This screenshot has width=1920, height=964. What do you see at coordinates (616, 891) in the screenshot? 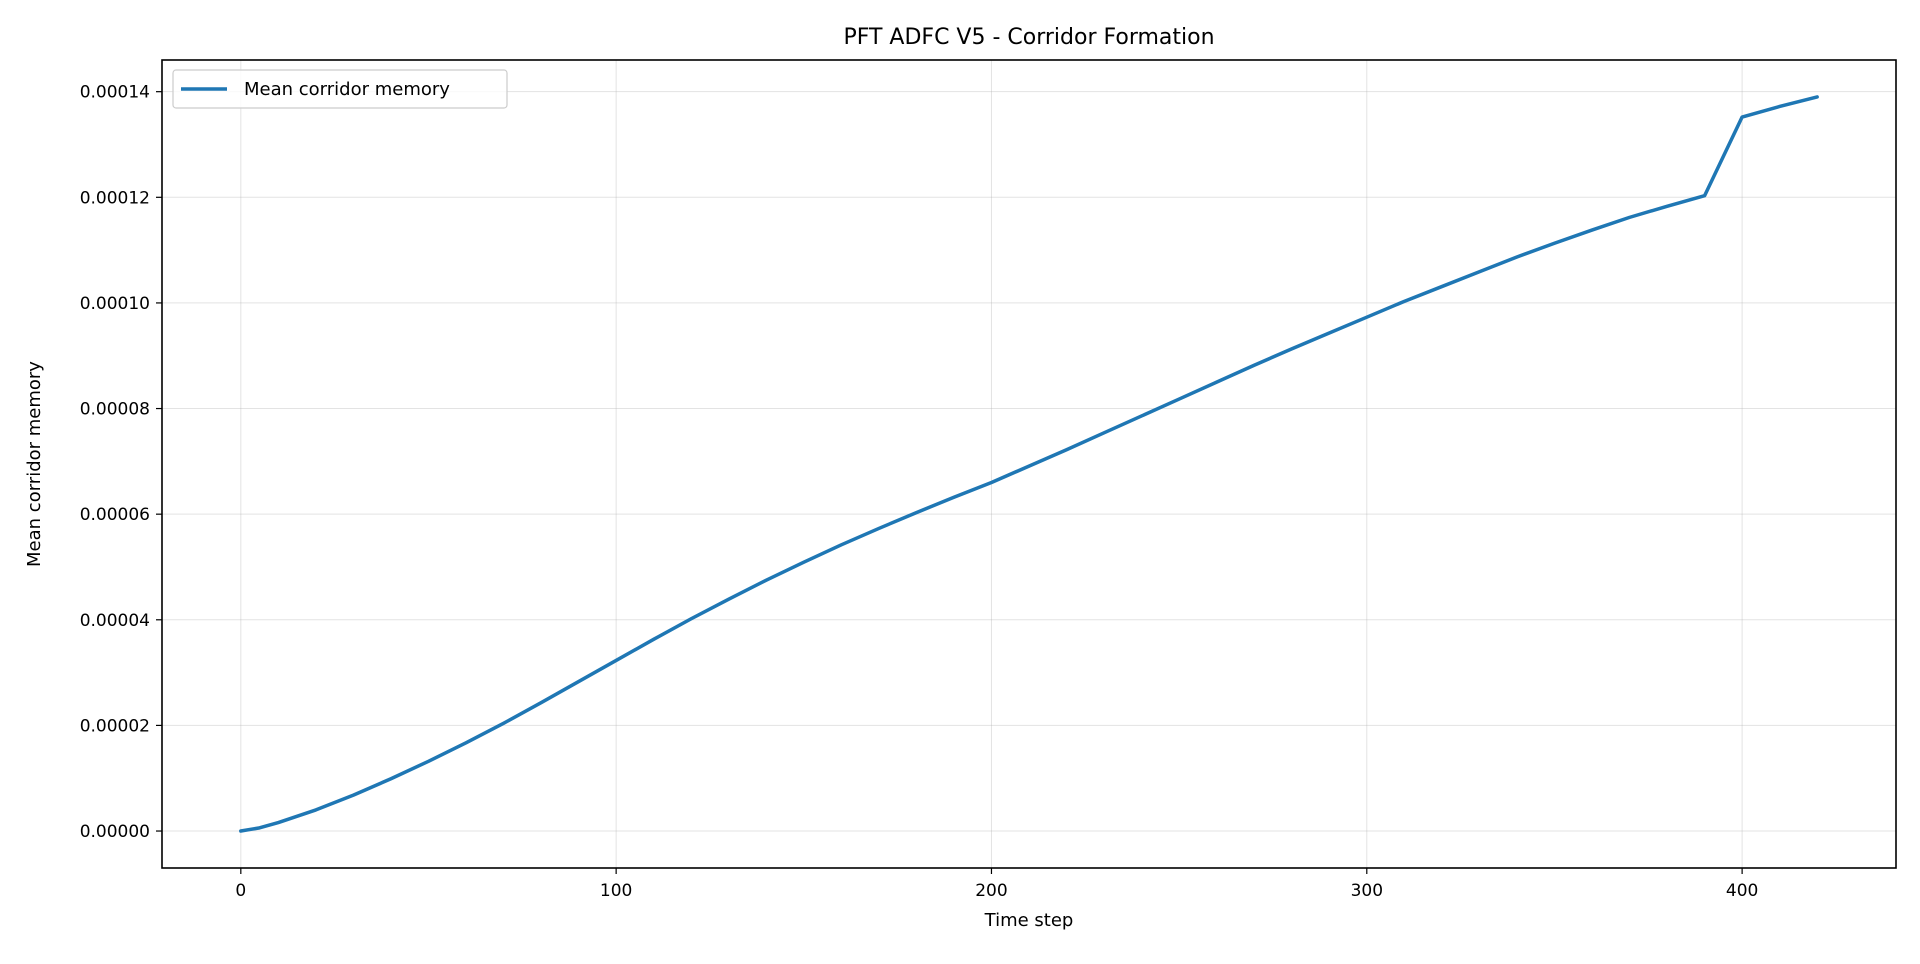
I see `x-tick-label: 100` at bounding box center [616, 891].